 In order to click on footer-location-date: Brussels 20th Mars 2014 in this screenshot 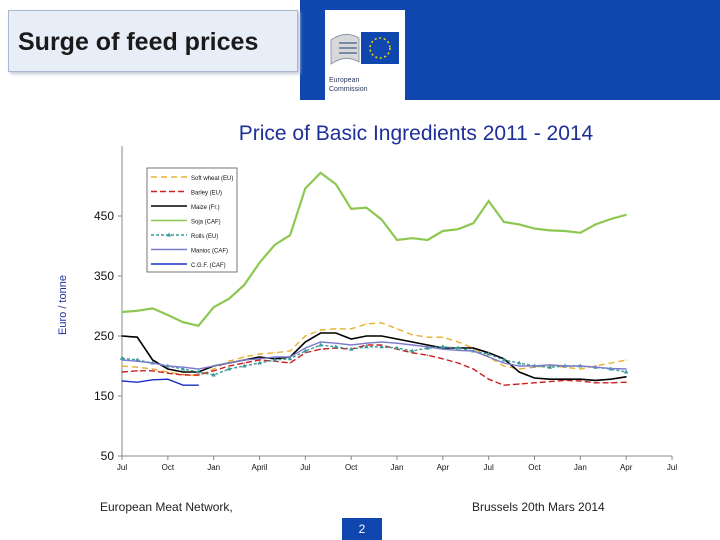, I will do `click(538, 507)`.